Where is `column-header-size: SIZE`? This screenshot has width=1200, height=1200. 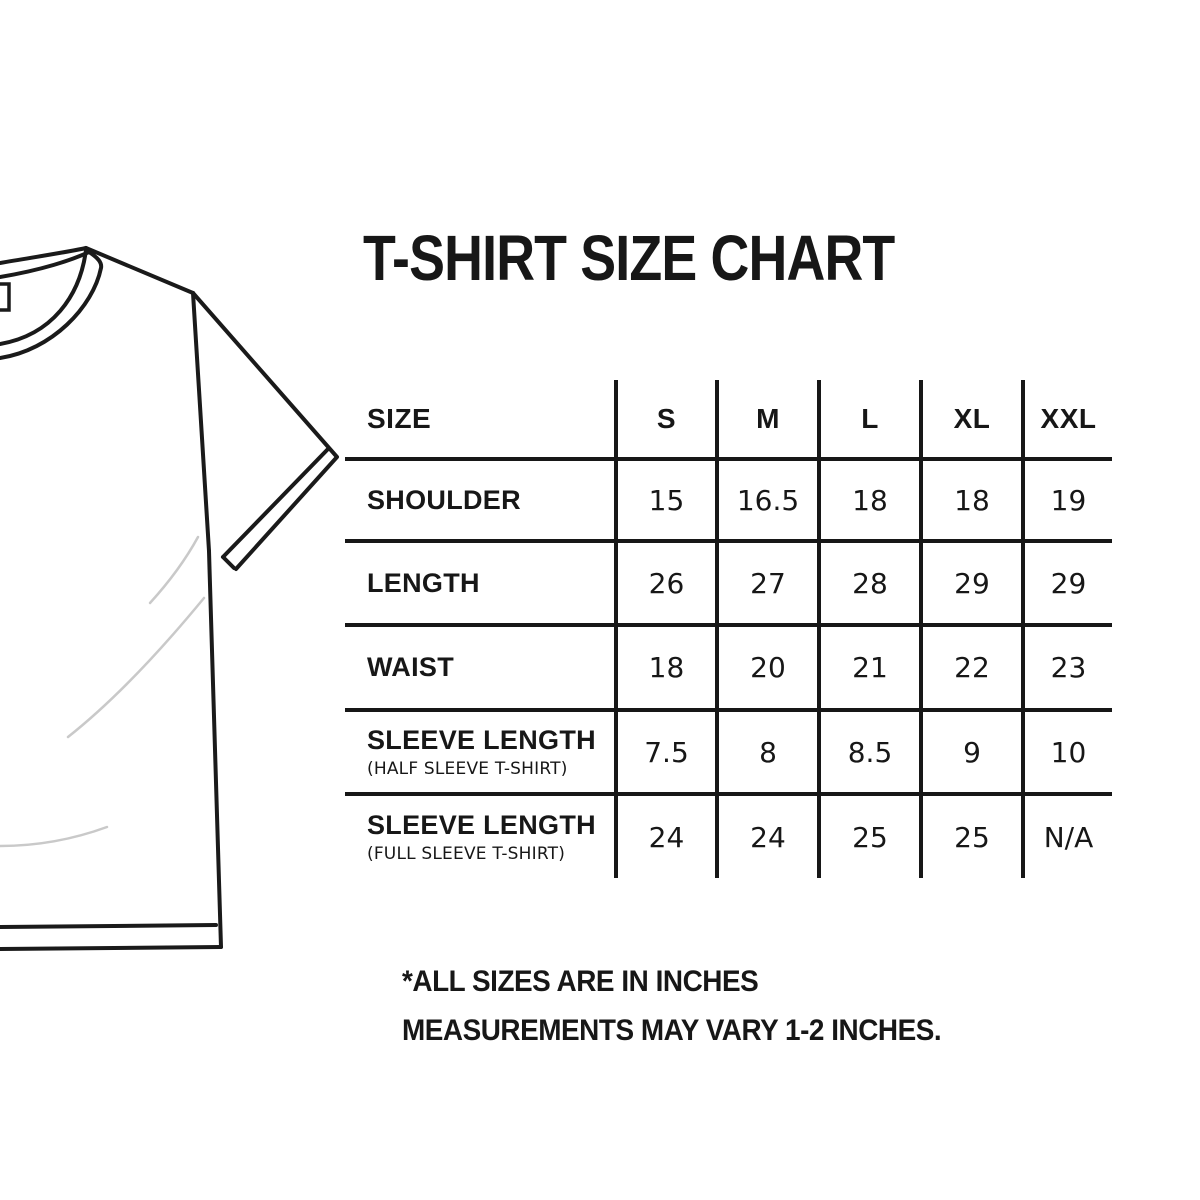 column-header-size: SIZE is located at coordinates (479, 420).